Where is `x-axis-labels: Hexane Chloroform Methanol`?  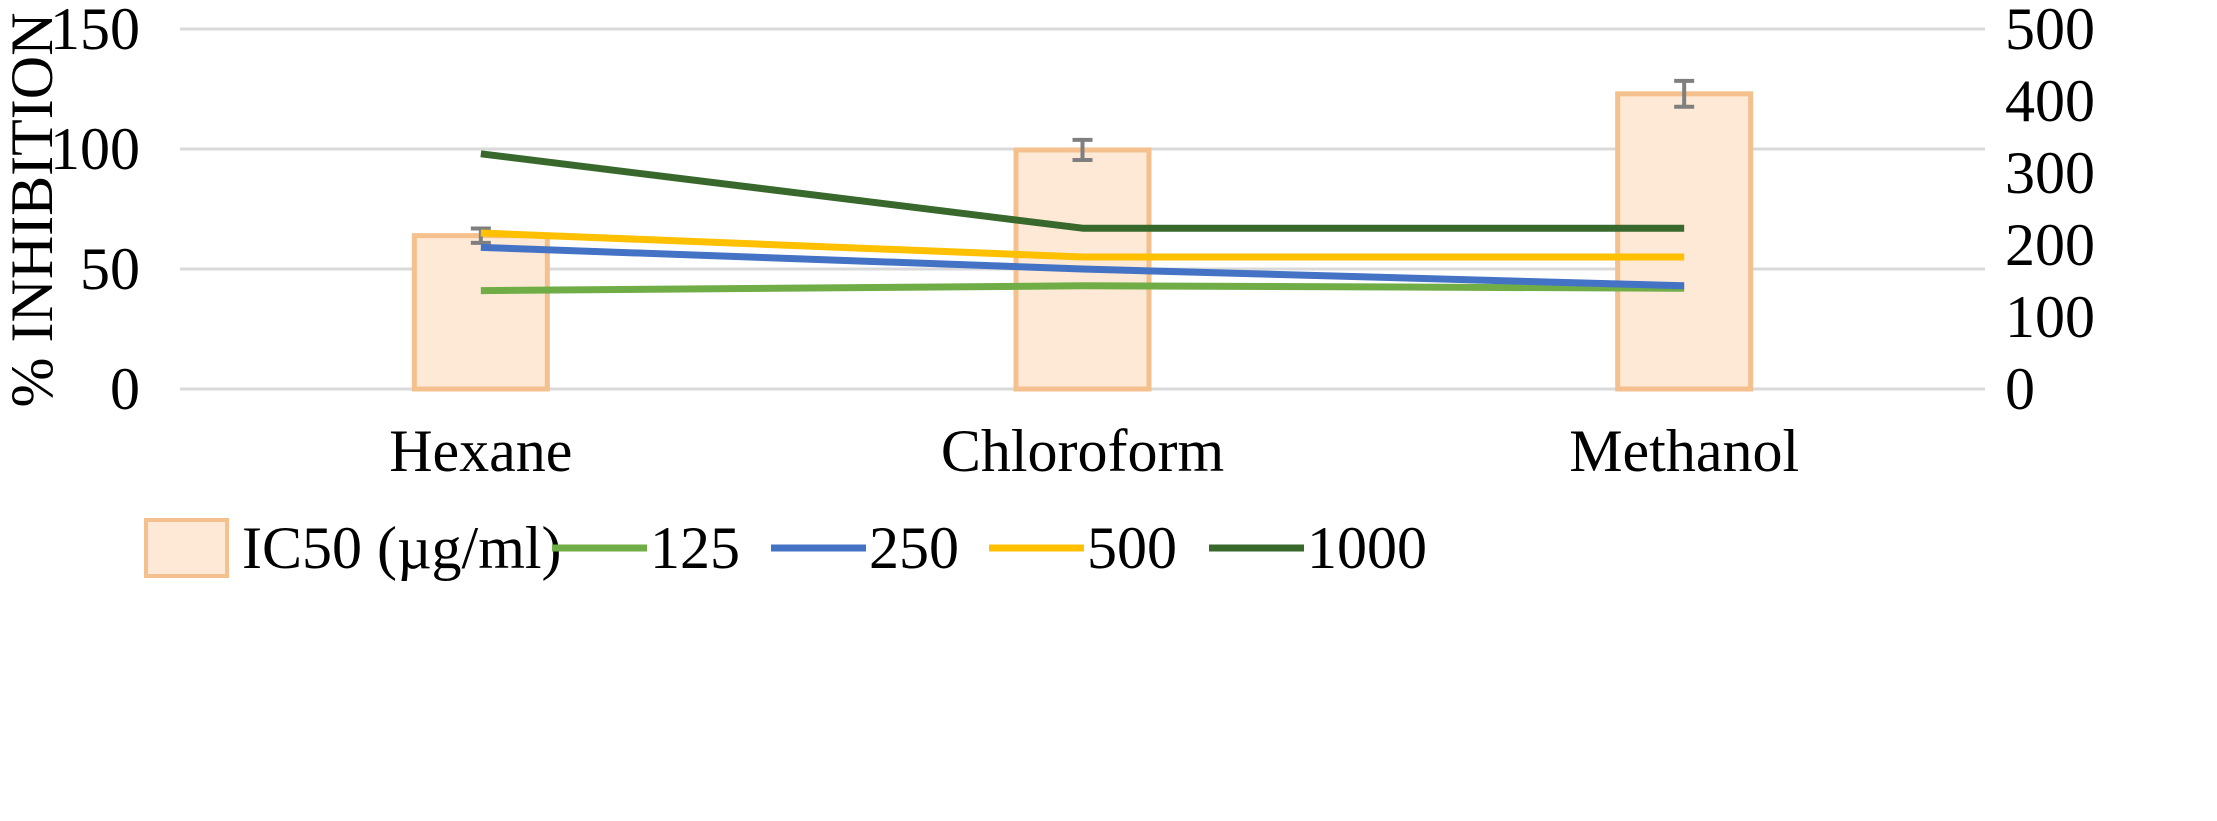
x-axis-labels: Hexane Chloroform Methanol is located at coordinates (1094, 451).